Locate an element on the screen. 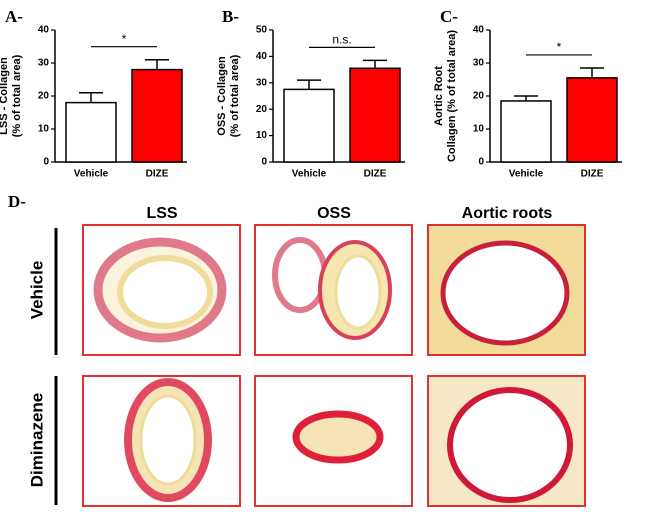 This screenshot has height=520, width=645. panel-label: C- is located at coordinates (449, 16).